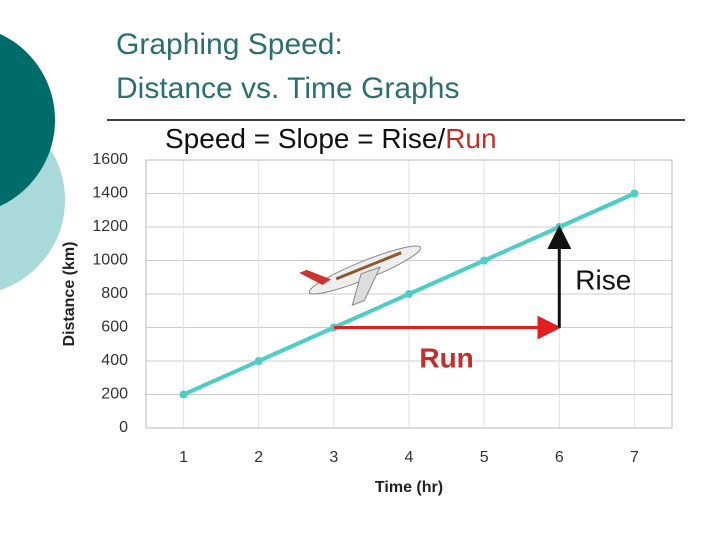 The height and width of the screenshot is (540, 720). I want to click on y-tick-label: 400, so click(114, 360).